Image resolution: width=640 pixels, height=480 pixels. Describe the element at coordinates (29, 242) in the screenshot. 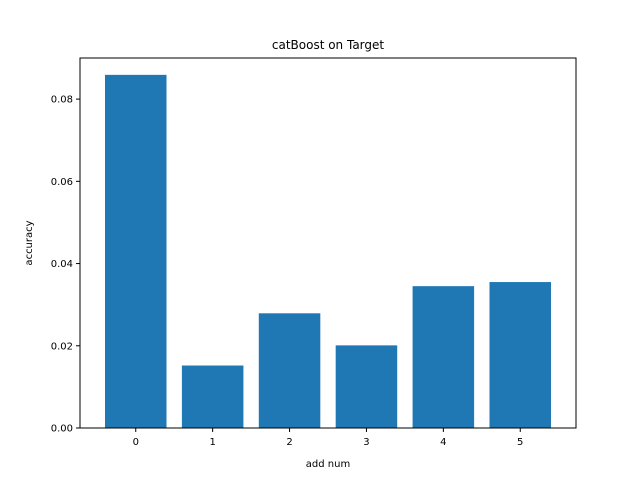

I see `y-axis-label: accuracy` at that location.